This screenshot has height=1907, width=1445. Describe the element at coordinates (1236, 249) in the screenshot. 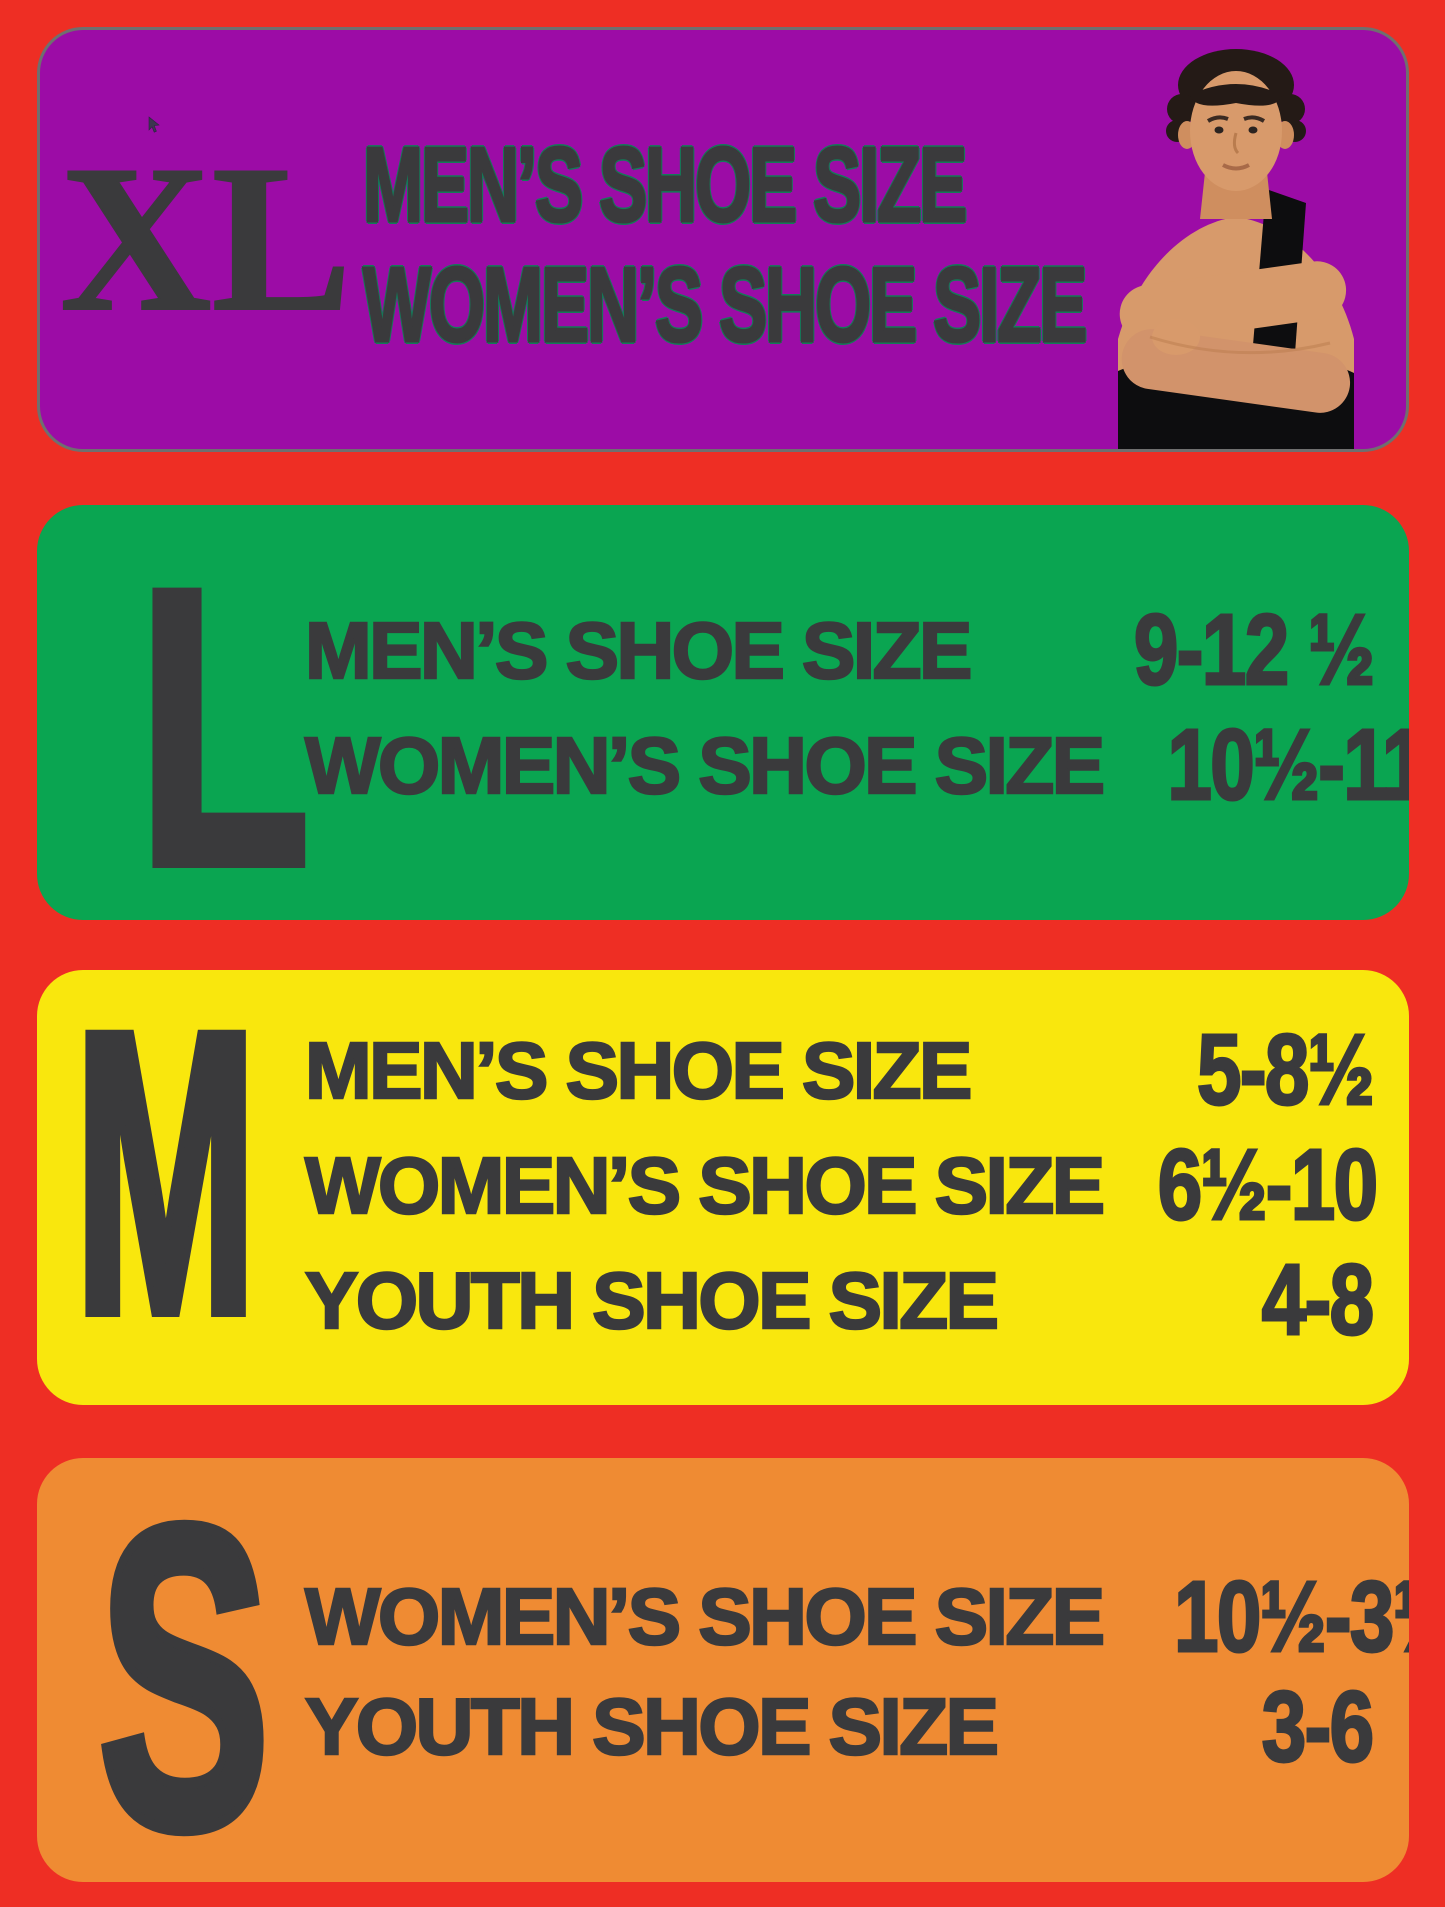

I see `wrestler-photo` at that location.